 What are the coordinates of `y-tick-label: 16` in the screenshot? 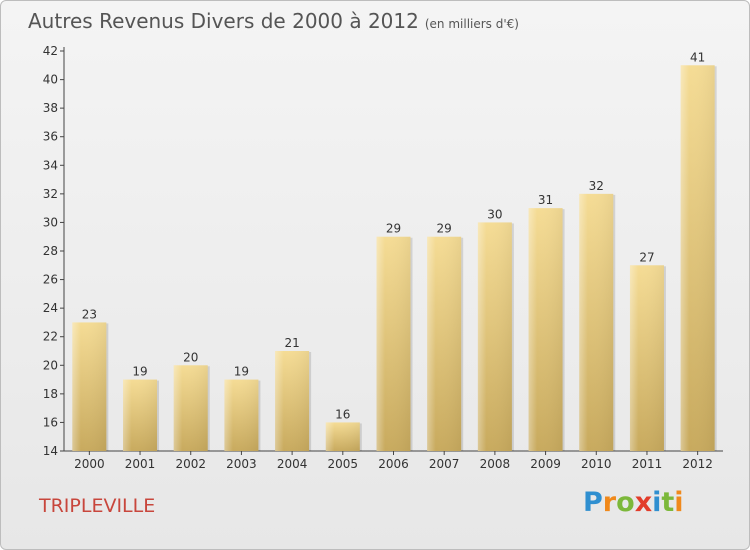 It's located at (50, 422).